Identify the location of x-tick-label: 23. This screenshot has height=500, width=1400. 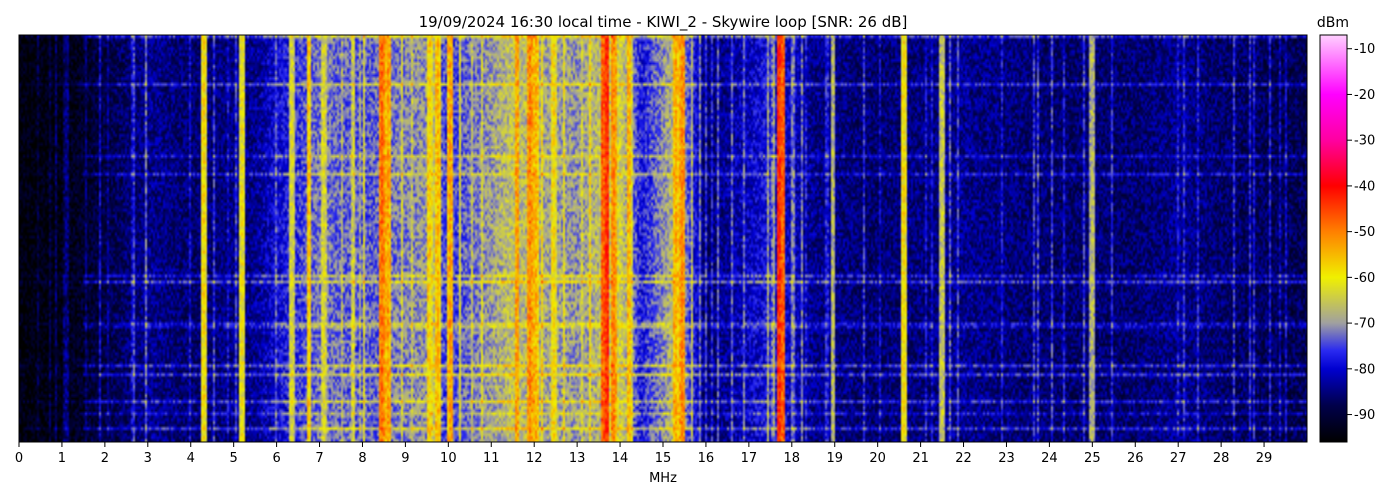
(1006, 458).